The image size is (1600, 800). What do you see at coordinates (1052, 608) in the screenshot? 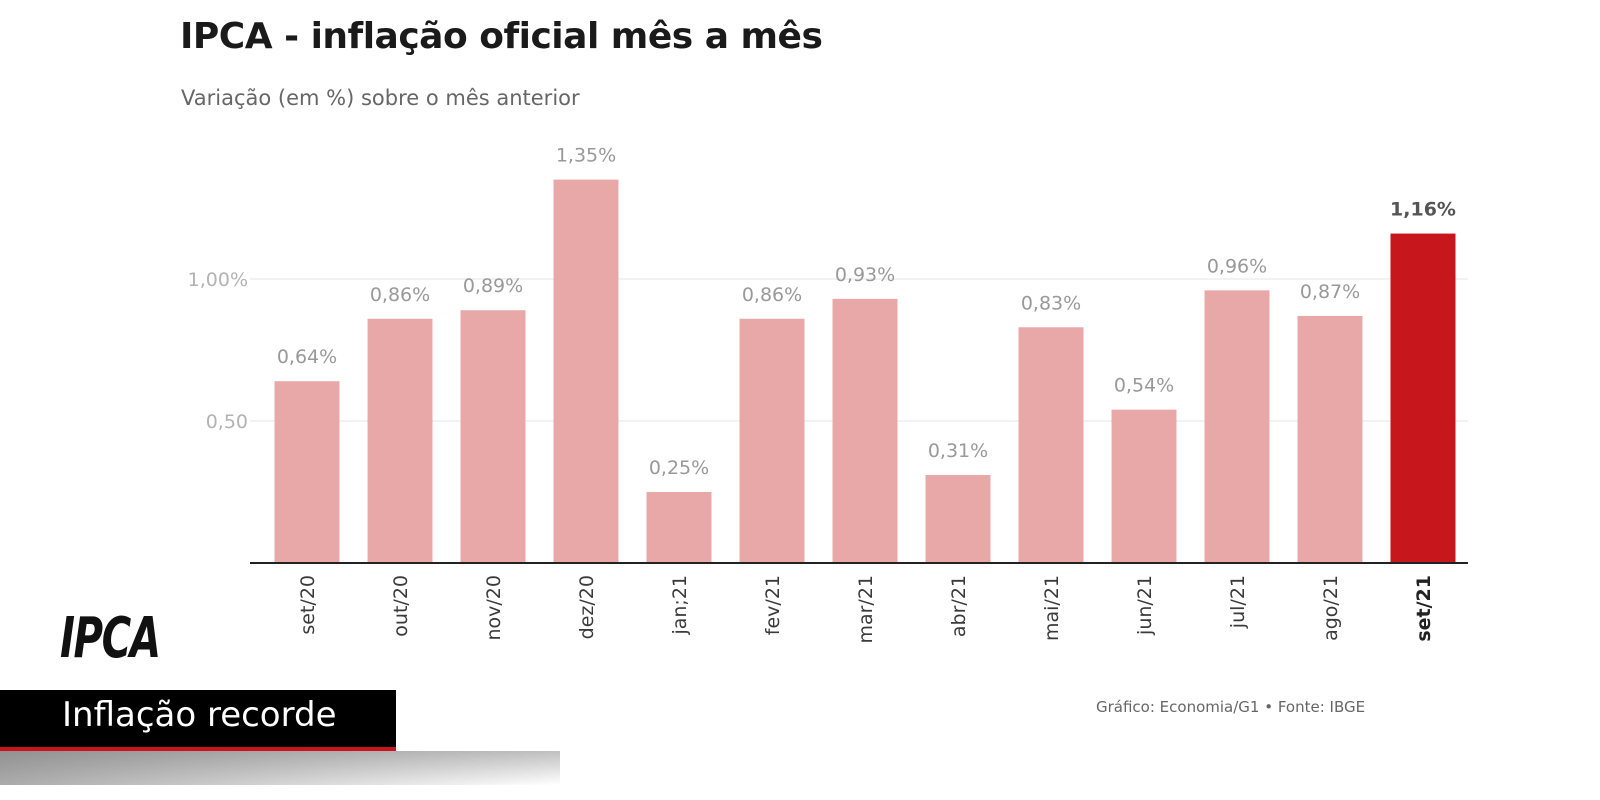
I see `x-tick-label: mai/21` at bounding box center [1052, 608].